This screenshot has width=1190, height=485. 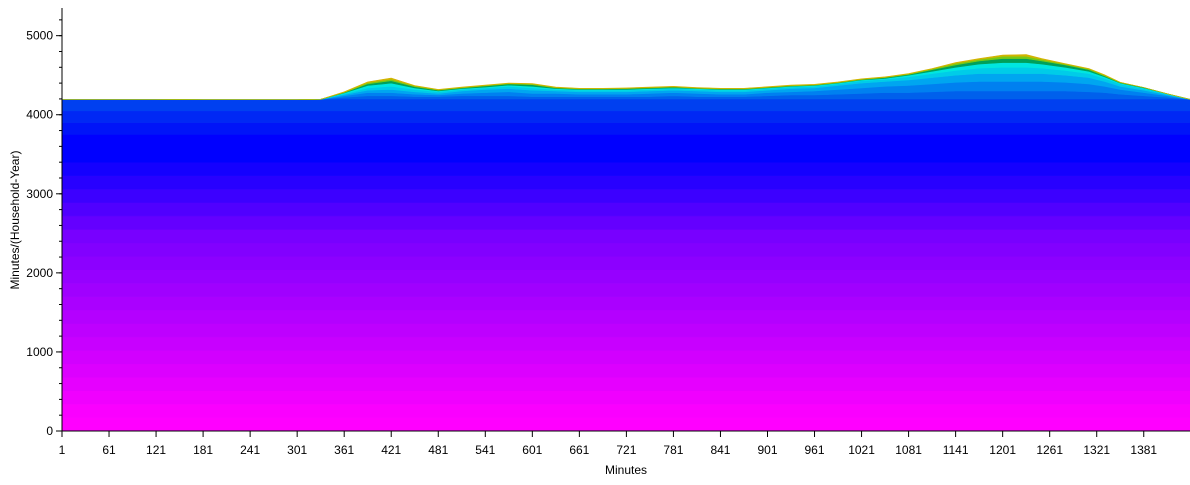 What do you see at coordinates (908, 450) in the screenshot?
I see `x-tick-label: 1081` at bounding box center [908, 450].